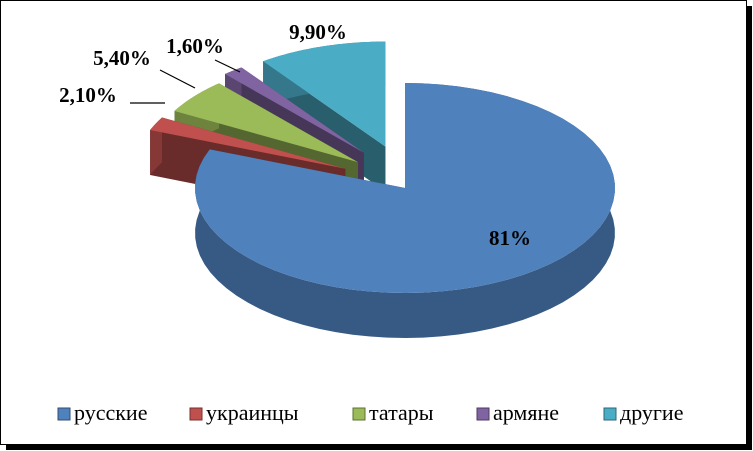 The height and width of the screenshot is (451, 753). What do you see at coordinates (110, 412) in the screenshot?
I see `legend-label: русские` at bounding box center [110, 412].